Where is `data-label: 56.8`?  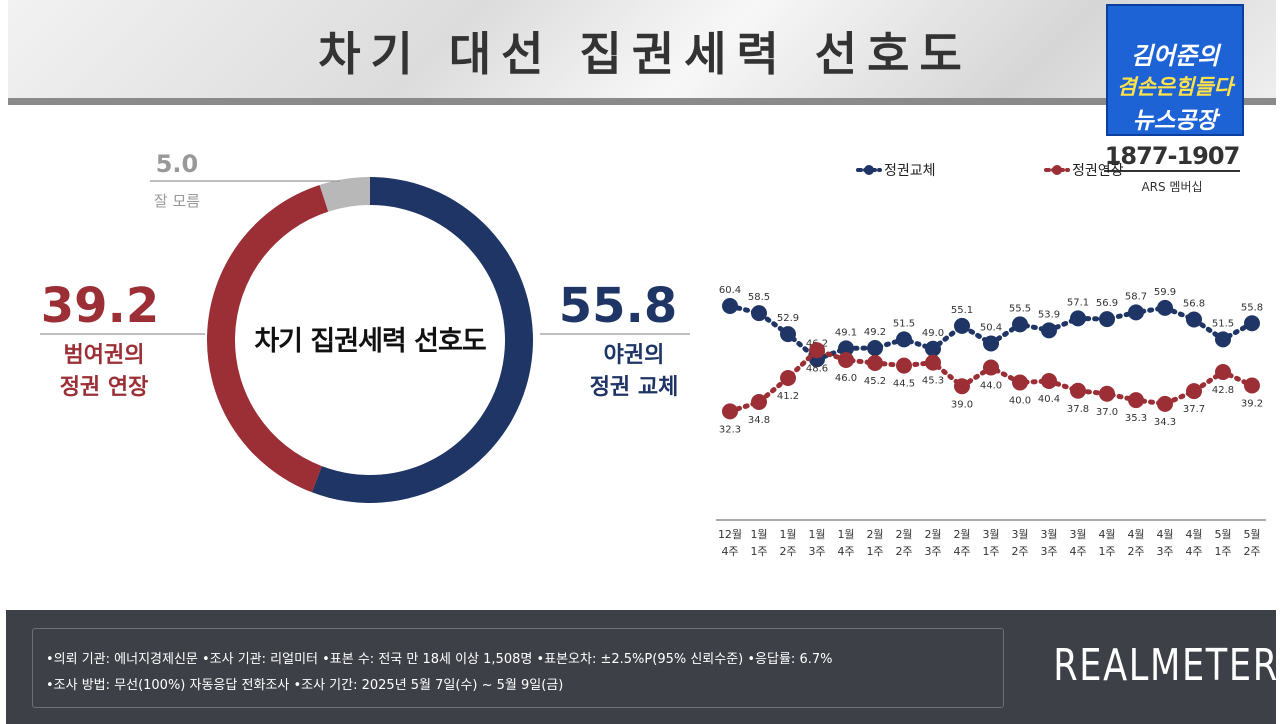 data-label: 56.8 is located at coordinates (1194, 304).